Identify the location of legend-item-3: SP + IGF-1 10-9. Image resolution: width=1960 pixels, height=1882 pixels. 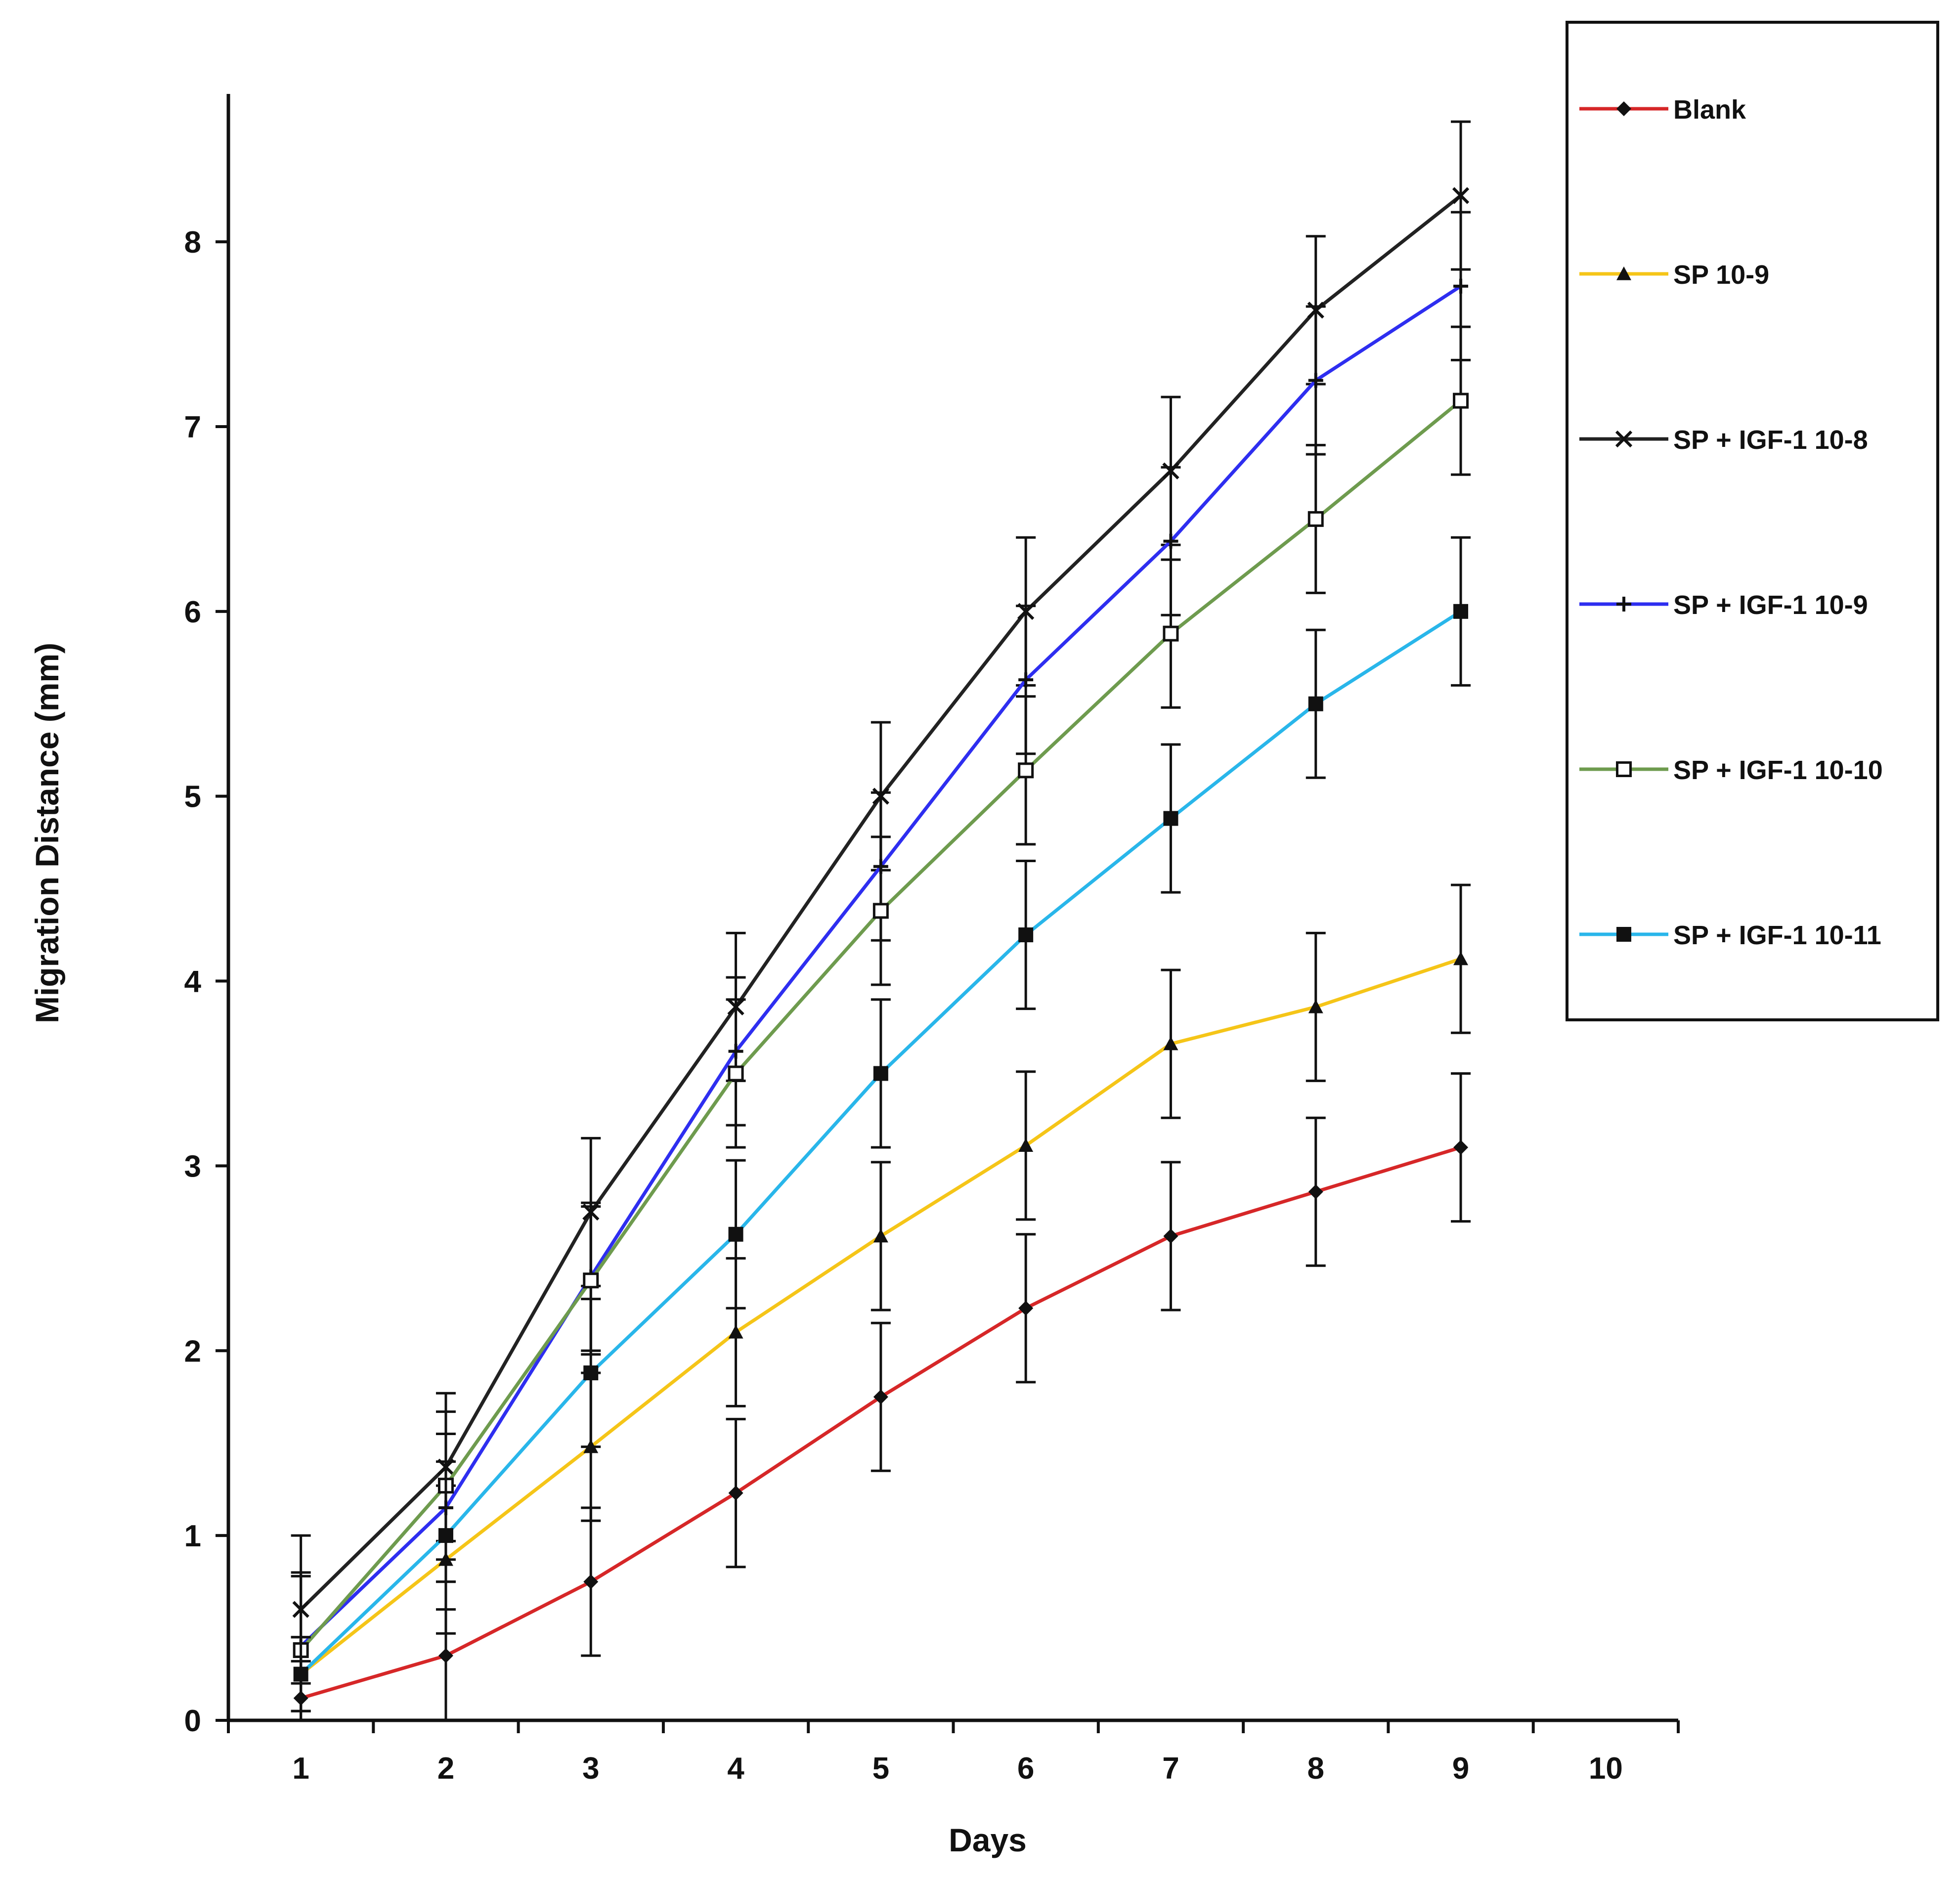
(1723, 605).